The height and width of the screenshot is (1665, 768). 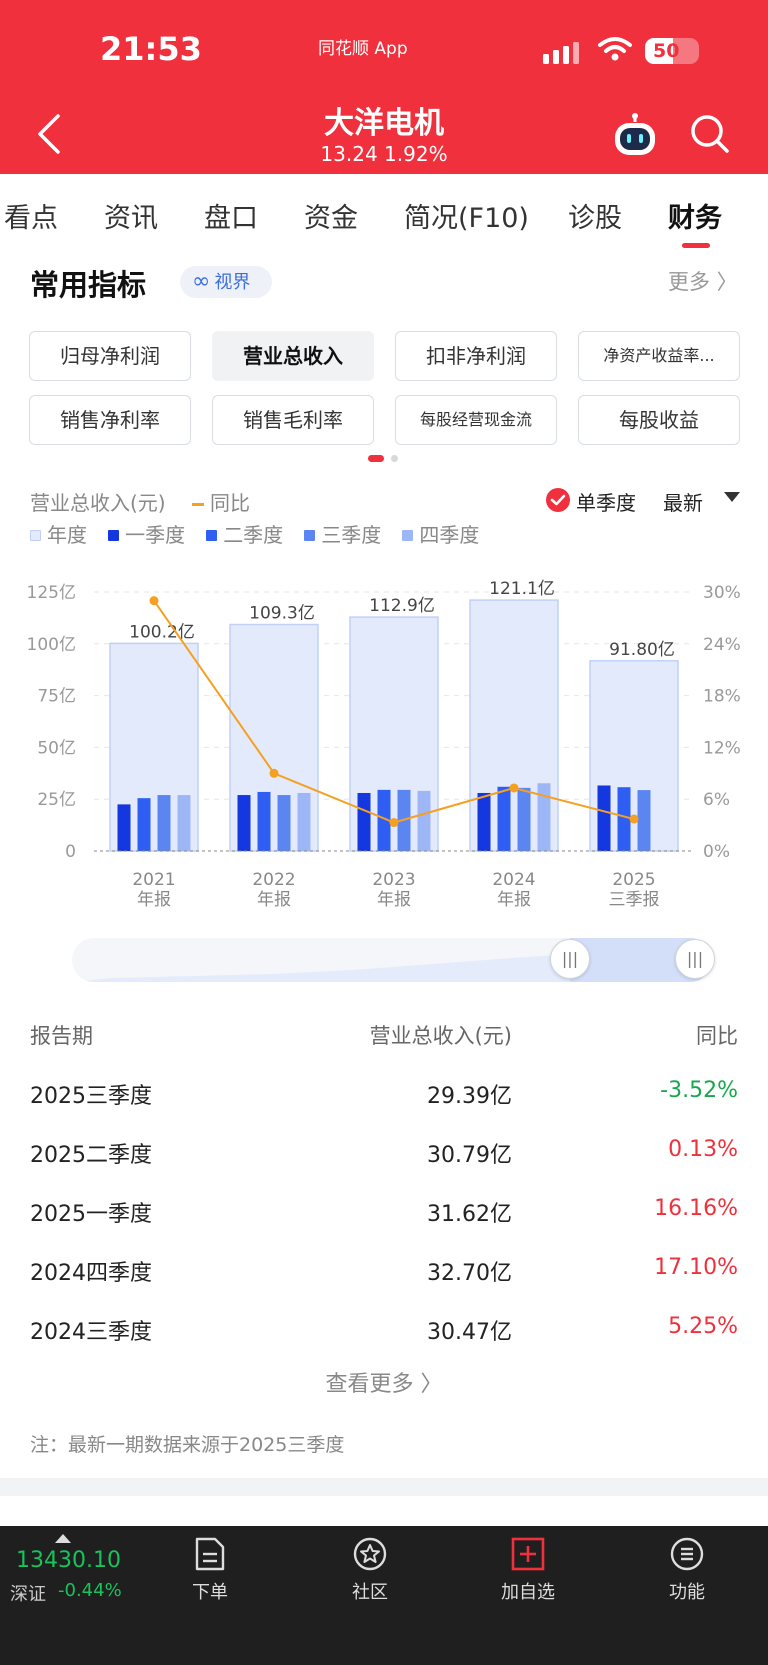 I want to click on bottom-nav-bar: 13430.10 深证 -0.44% 下单 社区 加自选, so click(x=384, y=1595).